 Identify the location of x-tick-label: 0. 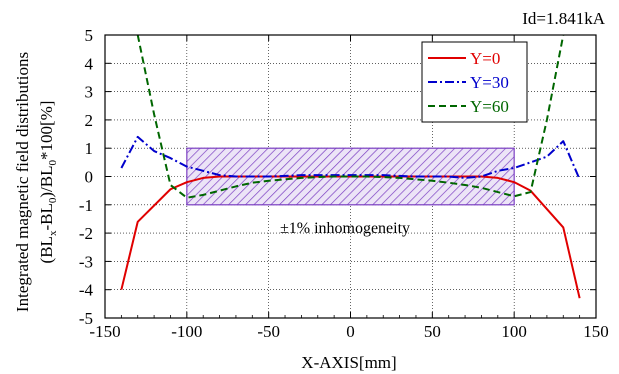
(350, 331).